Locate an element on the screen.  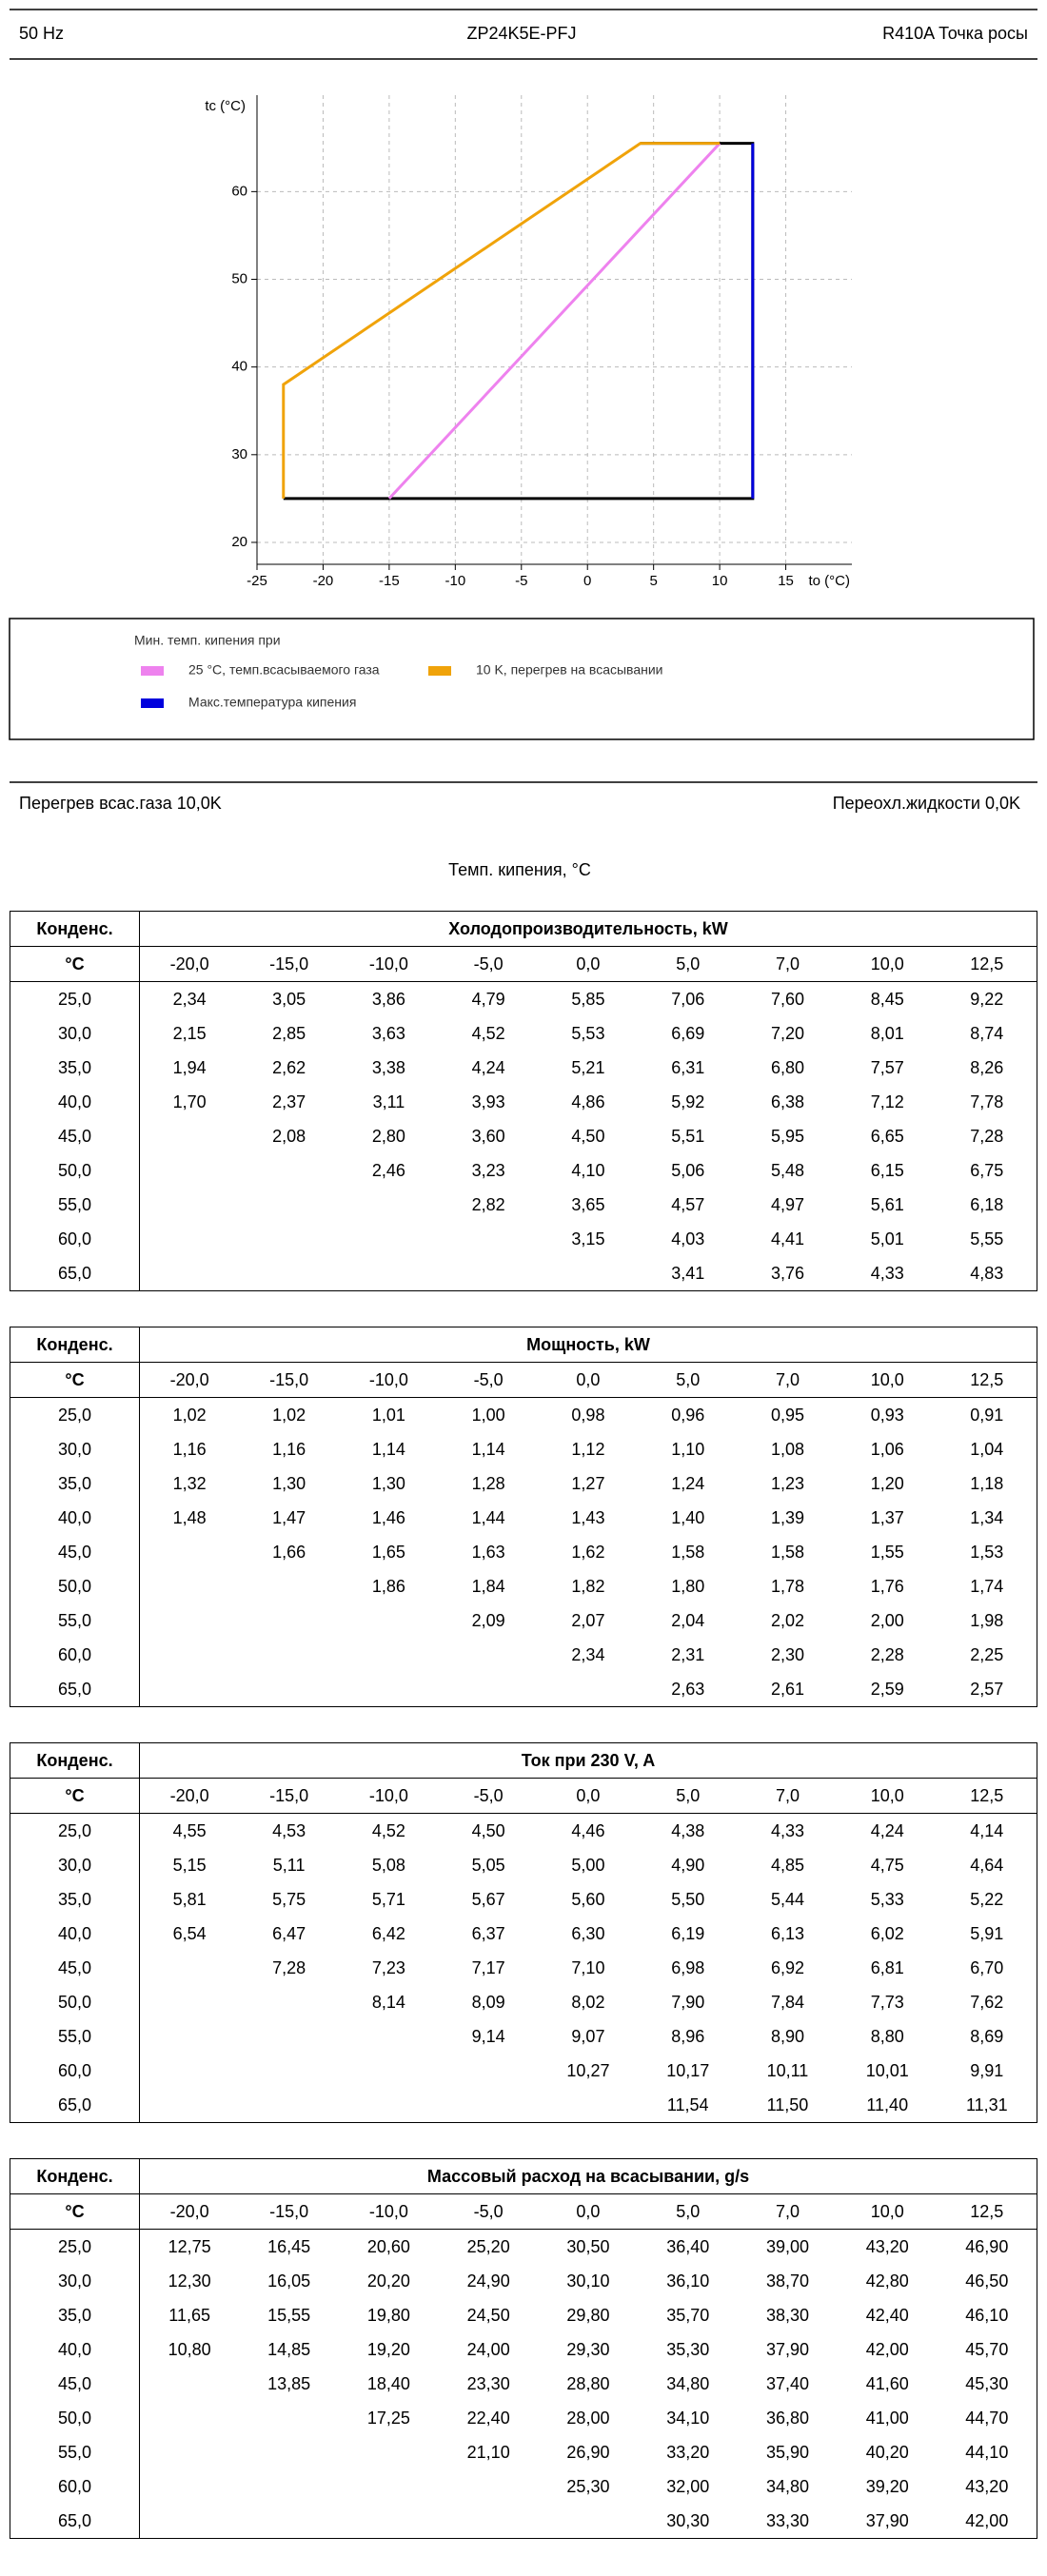
cell: 4,97 is located at coordinates (787, 1204).